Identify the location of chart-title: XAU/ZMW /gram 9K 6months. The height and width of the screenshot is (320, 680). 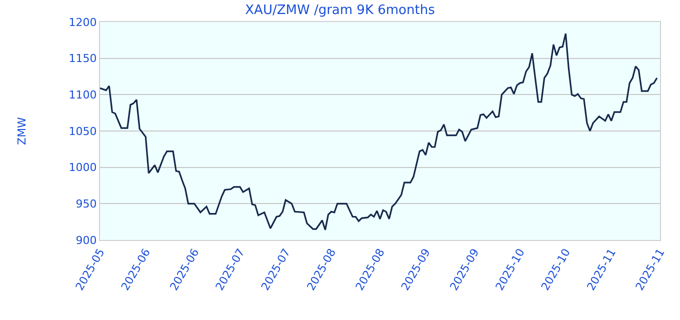
(340, 10).